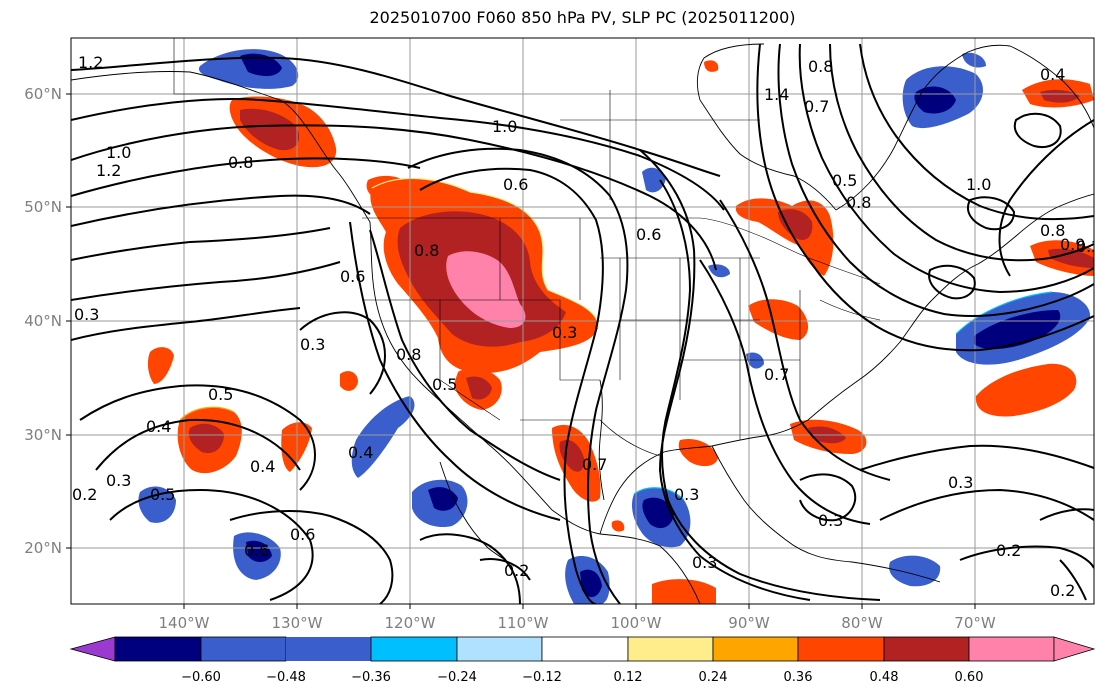 This screenshot has height=698, width=1105. Describe the element at coordinates (371, 677) in the screenshot. I see `colorbar-tick-label: −0.36` at that location.